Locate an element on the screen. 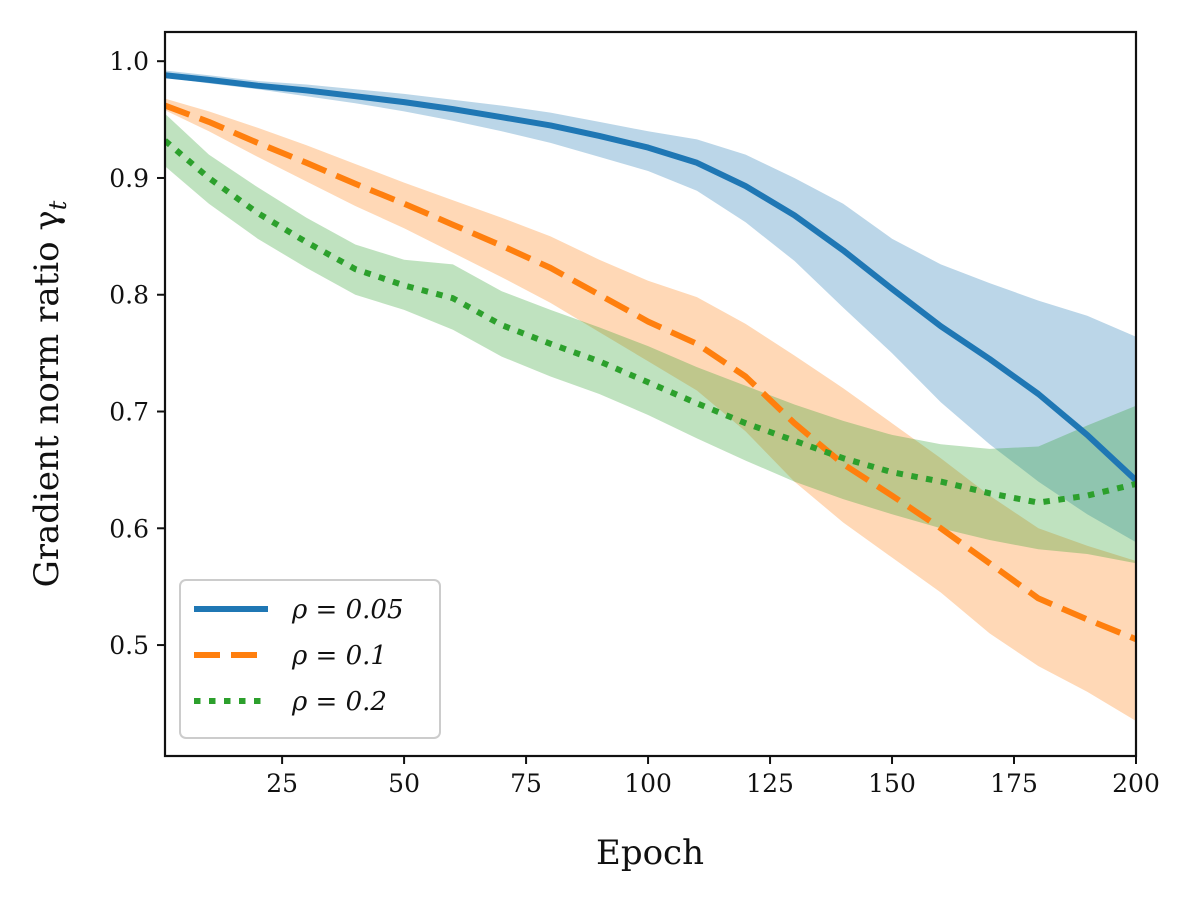 The width and height of the screenshot is (1196, 905). y-tick-label: 0.9 is located at coordinates (129, 178).